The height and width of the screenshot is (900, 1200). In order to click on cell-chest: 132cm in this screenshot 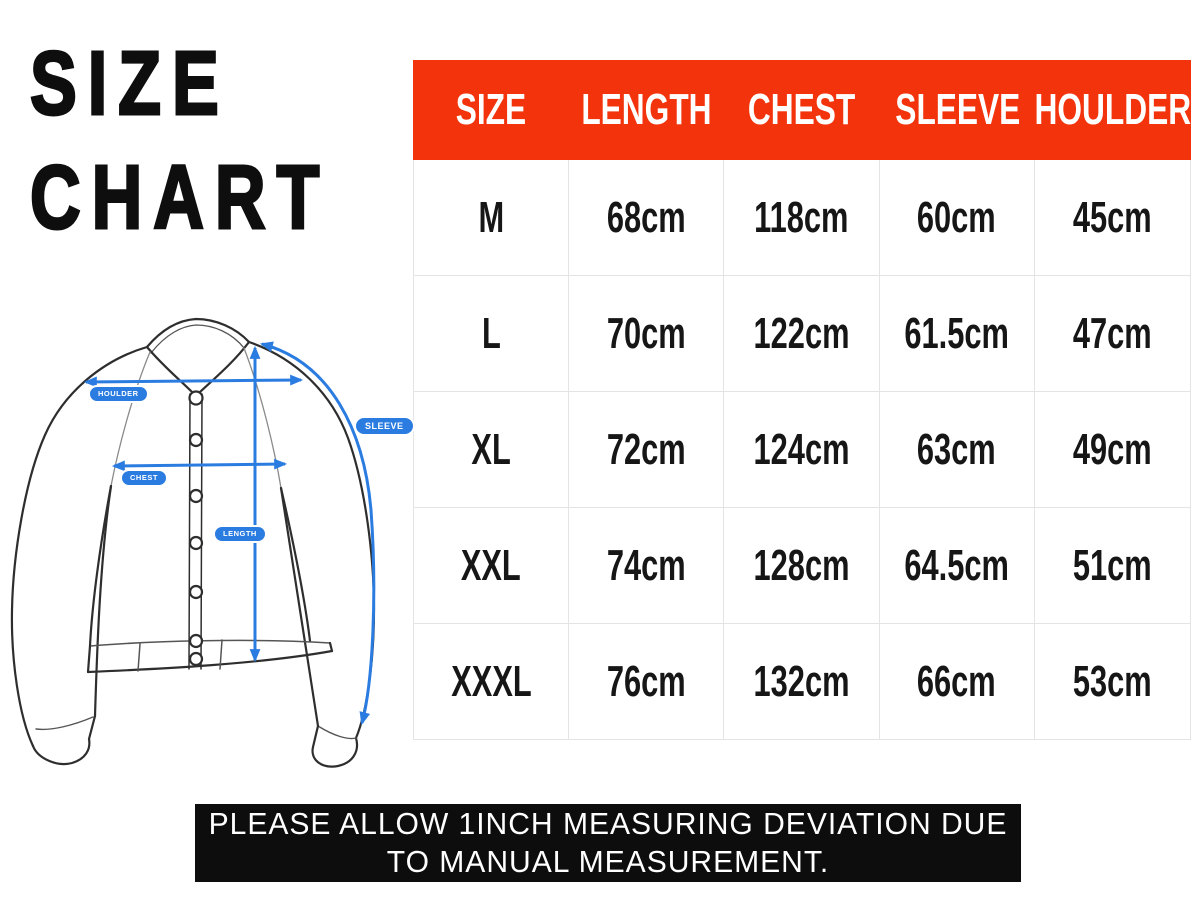, I will do `click(802, 681)`.